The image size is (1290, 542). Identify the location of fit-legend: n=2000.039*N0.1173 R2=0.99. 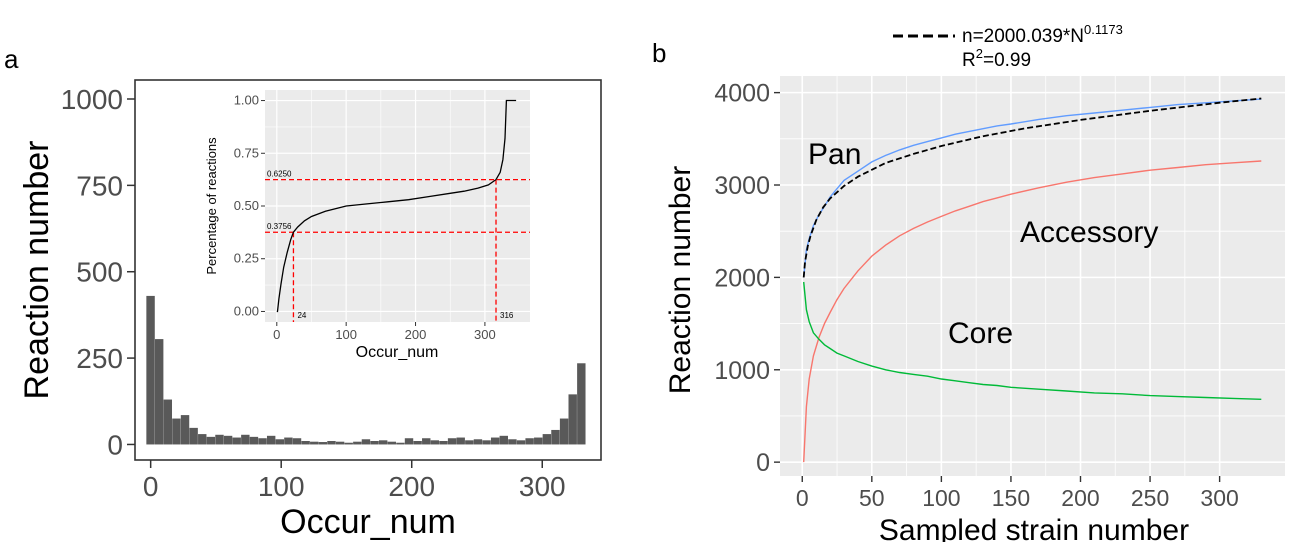
(1008, 46).